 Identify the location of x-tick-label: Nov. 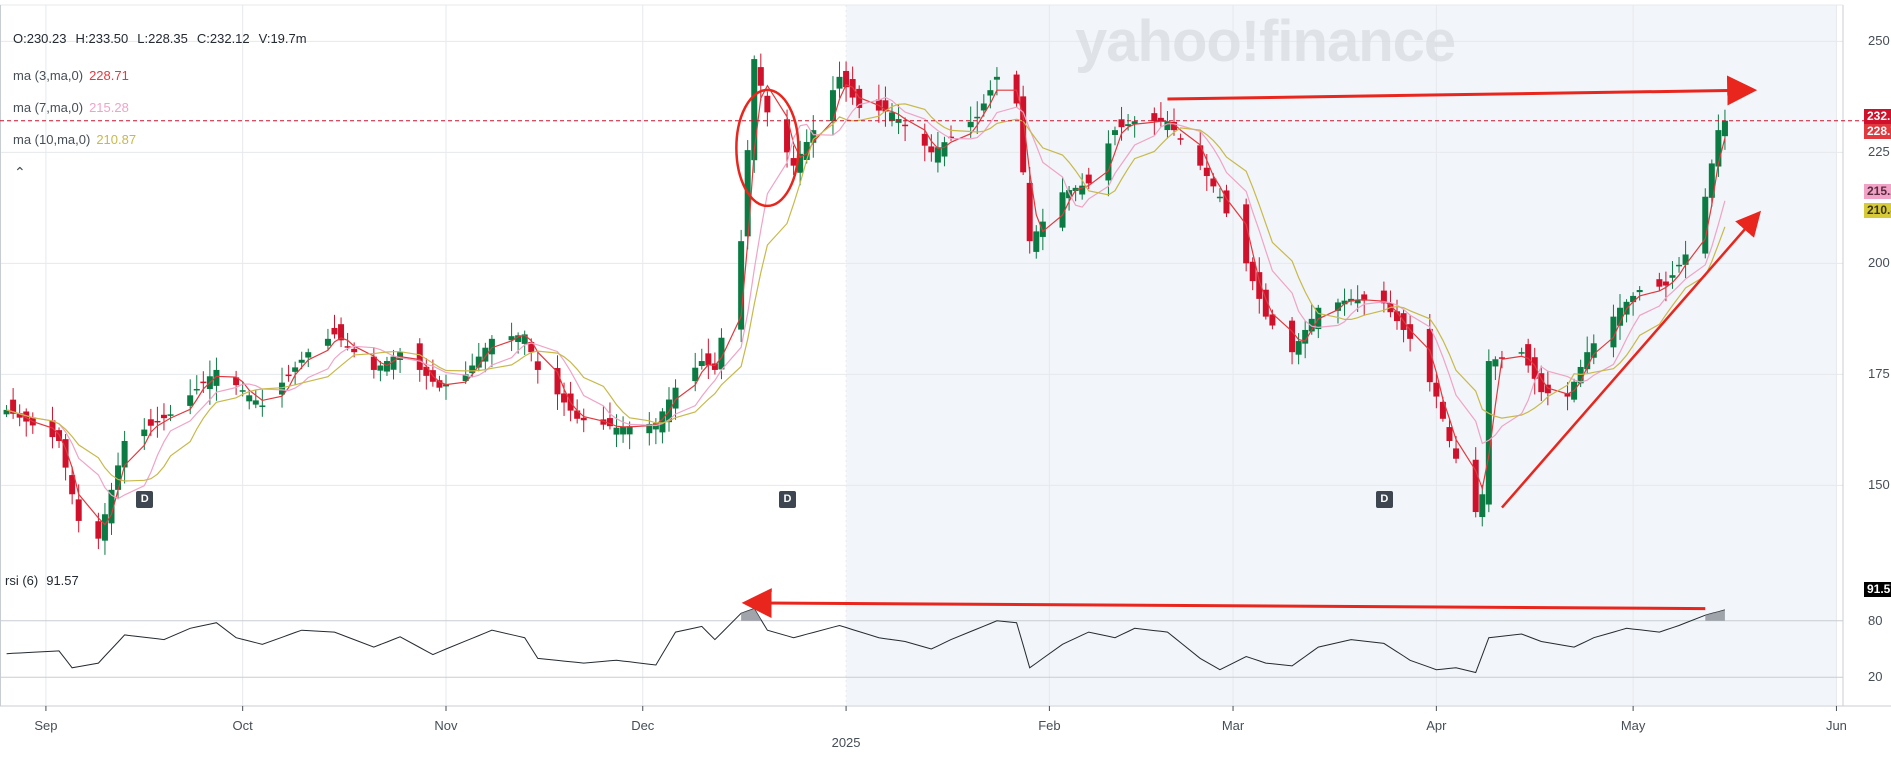
(446, 725).